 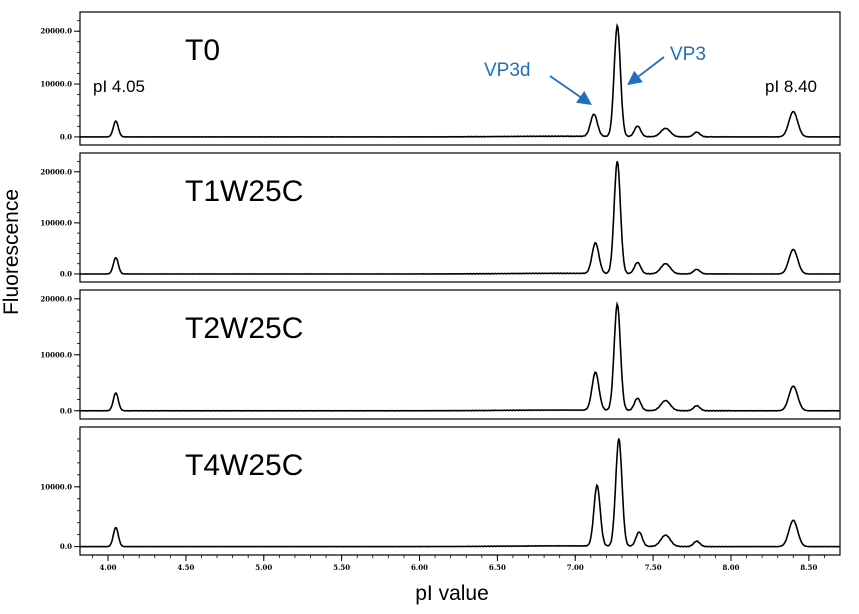 I want to click on annotation-vp3-arrow, so click(x=646, y=71).